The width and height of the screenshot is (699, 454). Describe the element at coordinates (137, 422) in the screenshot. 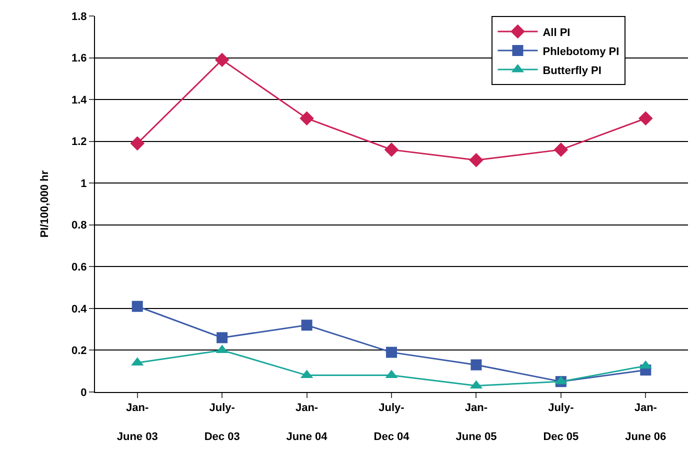

I see `category-label: Jan- June 03` at that location.